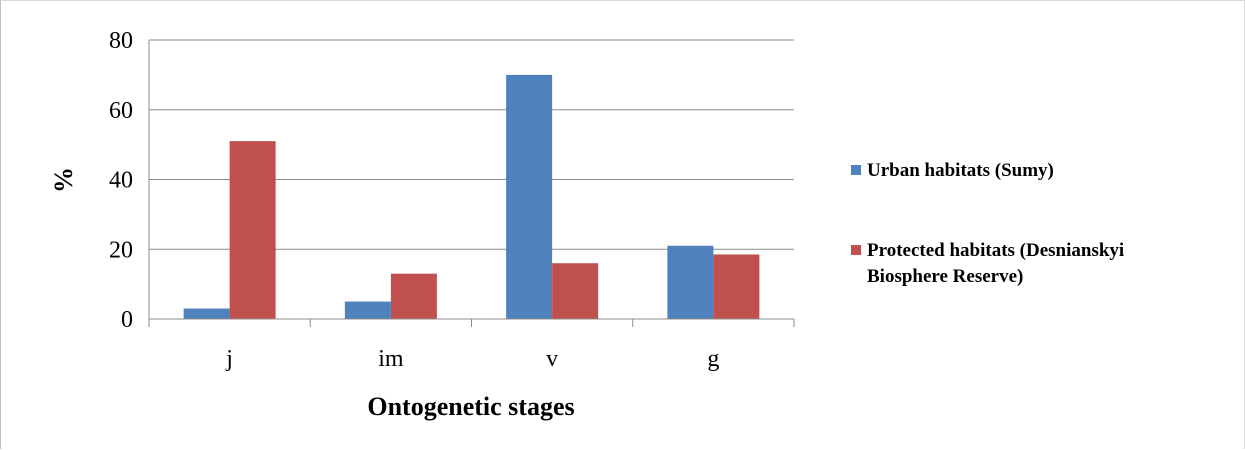 This screenshot has width=1245, height=450. What do you see at coordinates (960, 170) in the screenshot?
I see `legend-label: Urban habitats (Sumy)` at bounding box center [960, 170].